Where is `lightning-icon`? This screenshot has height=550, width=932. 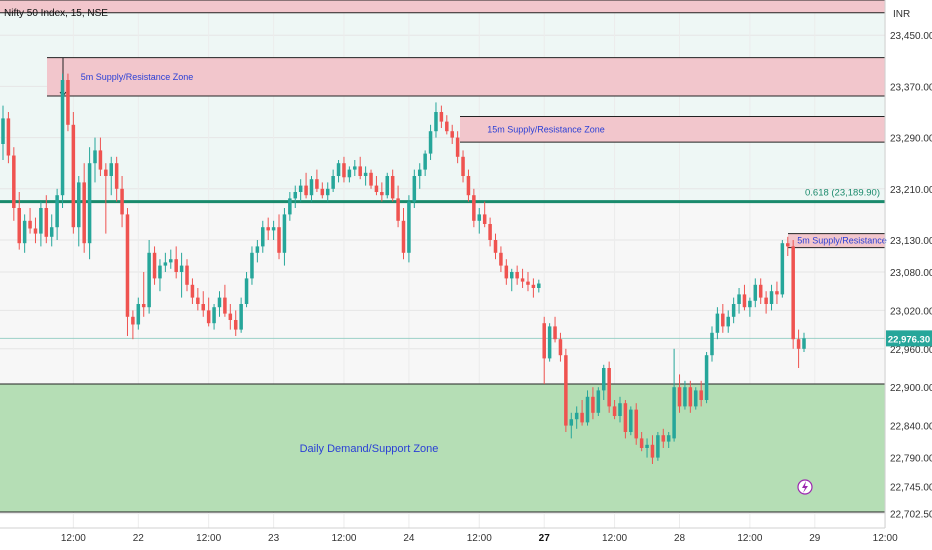 lightning-icon is located at coordinates (805, 487).